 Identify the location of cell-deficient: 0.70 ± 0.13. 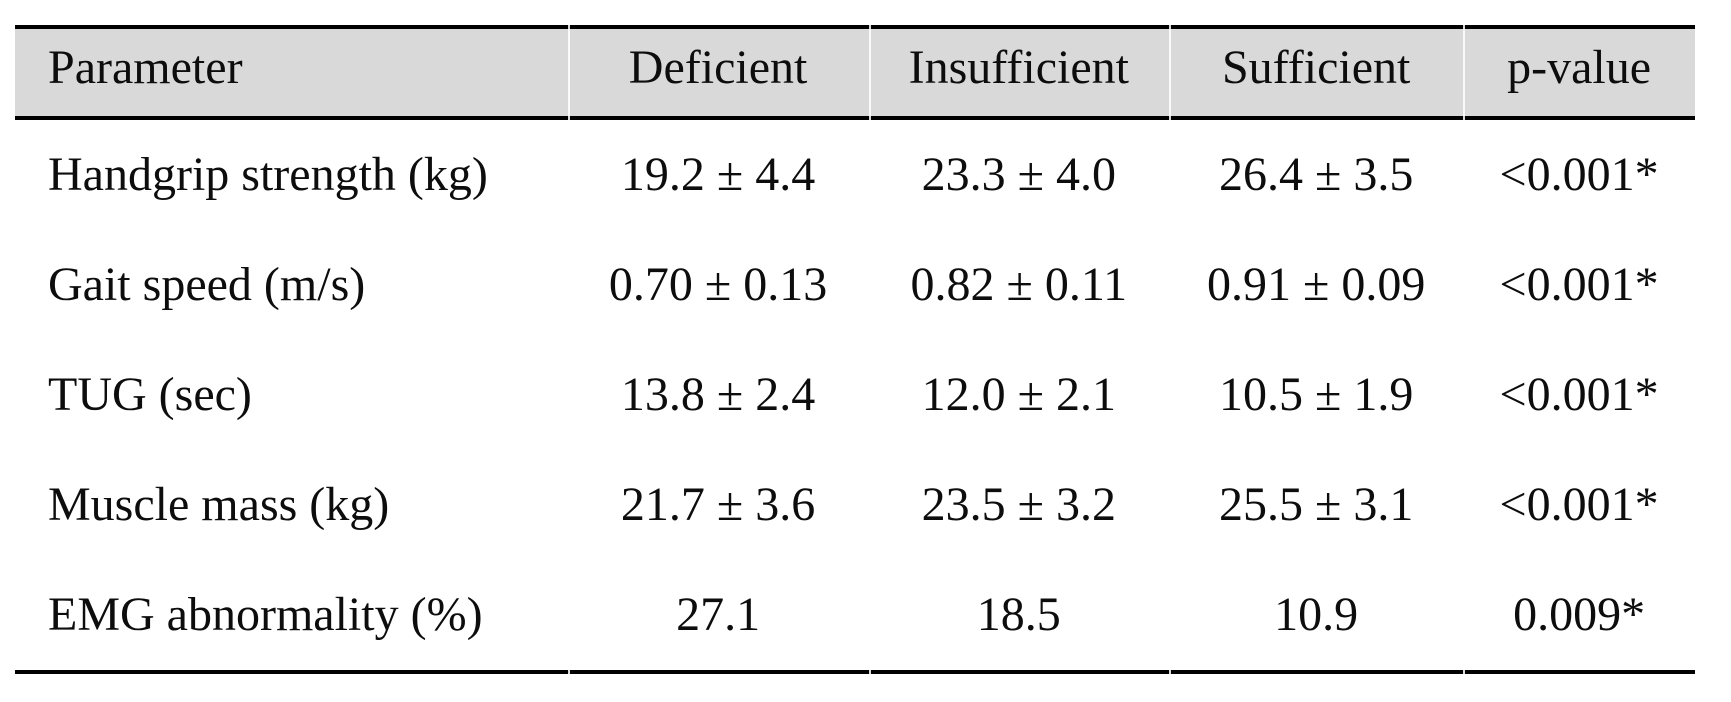
(718, 284).